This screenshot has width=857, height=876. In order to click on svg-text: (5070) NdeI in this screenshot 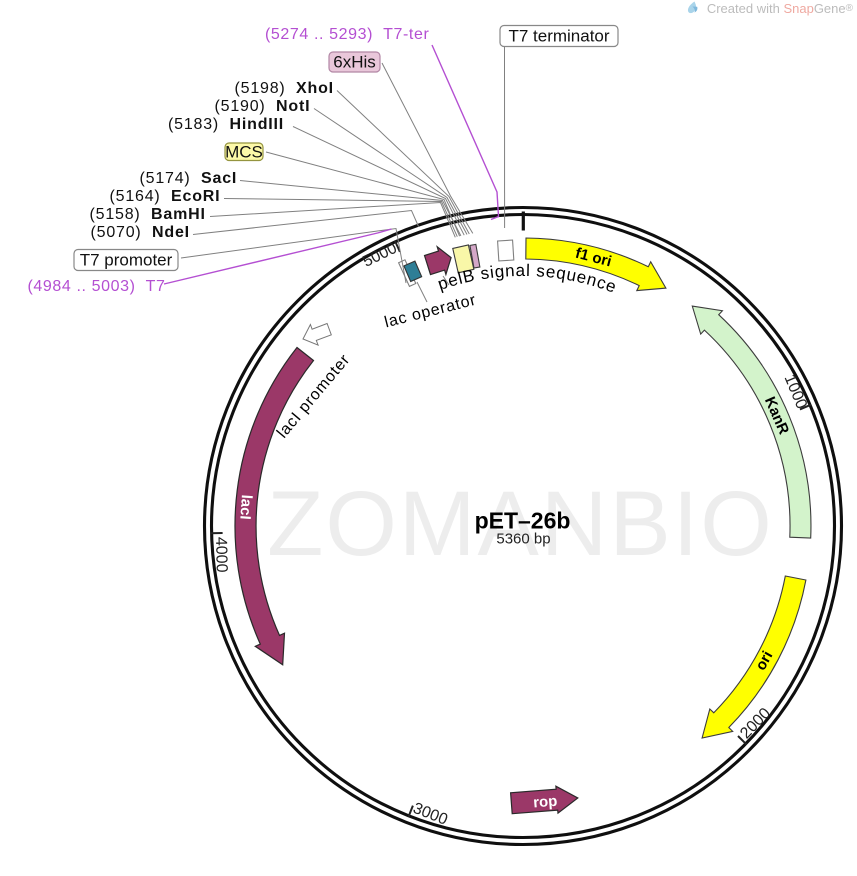, I will do `click(140, 232)`.